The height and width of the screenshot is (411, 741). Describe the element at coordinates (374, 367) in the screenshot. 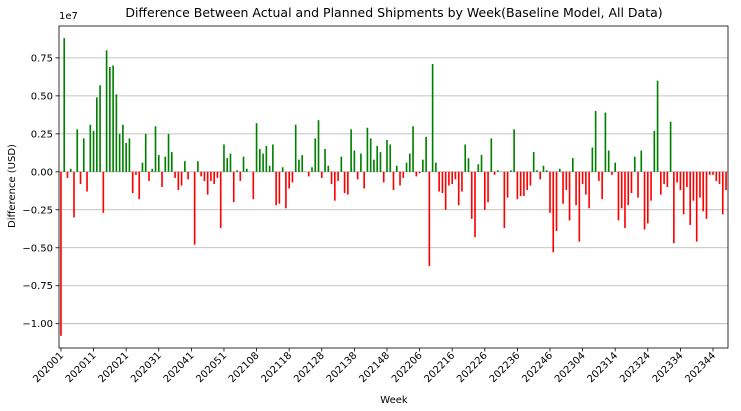

I see `x-tick-label-10: 202148` at that location.